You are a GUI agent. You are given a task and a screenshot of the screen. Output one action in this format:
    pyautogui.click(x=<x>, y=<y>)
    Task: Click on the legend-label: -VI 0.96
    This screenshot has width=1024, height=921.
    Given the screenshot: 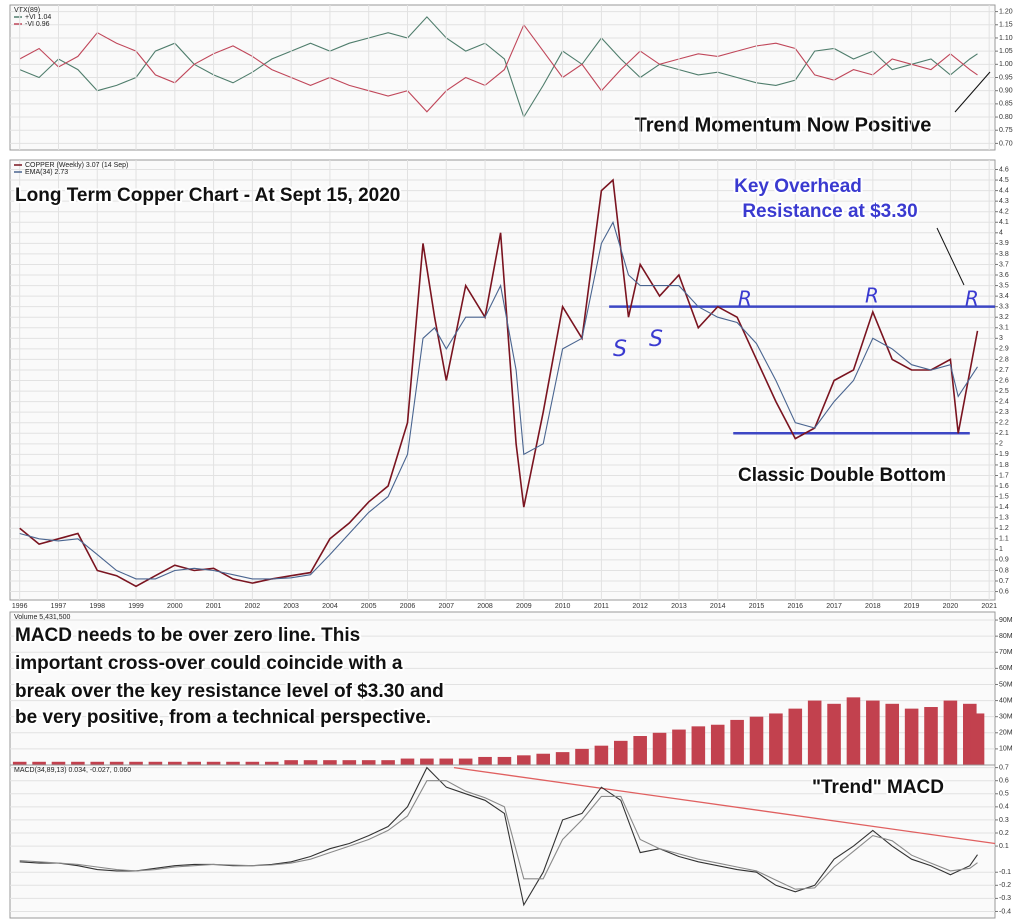 What is the action you would take?
    pyautogui.click(x=37, y=24)
    